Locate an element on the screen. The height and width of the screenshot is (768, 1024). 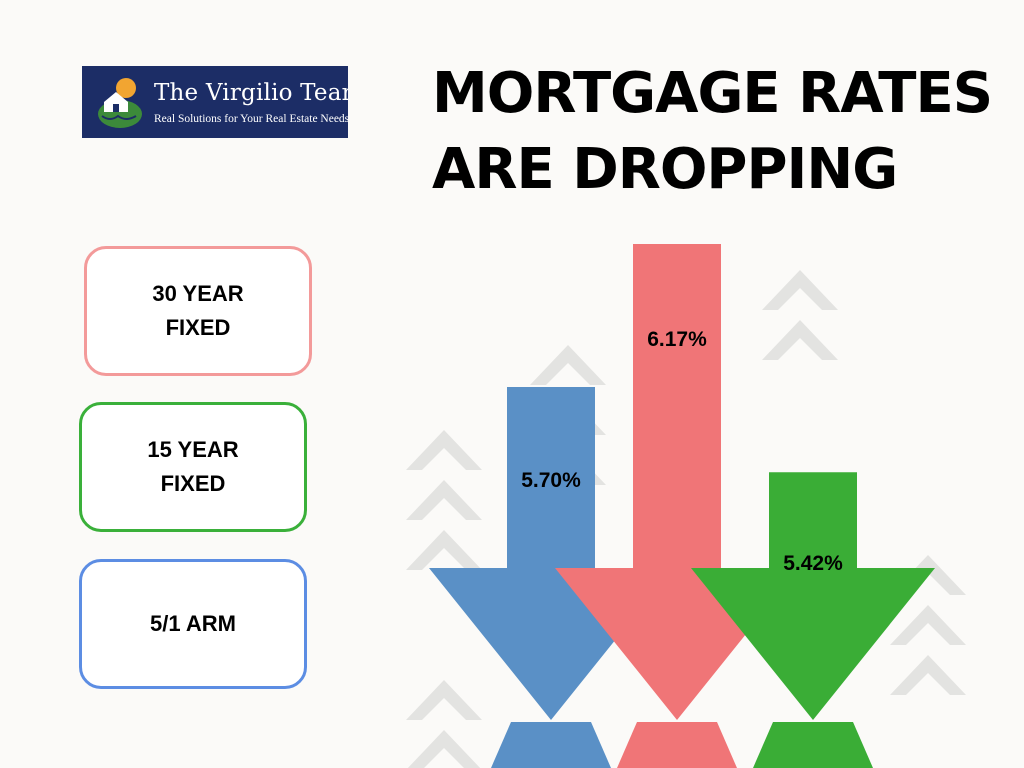
legend-label: 15 YEAR FIXED is located at coordinates (193, 466).